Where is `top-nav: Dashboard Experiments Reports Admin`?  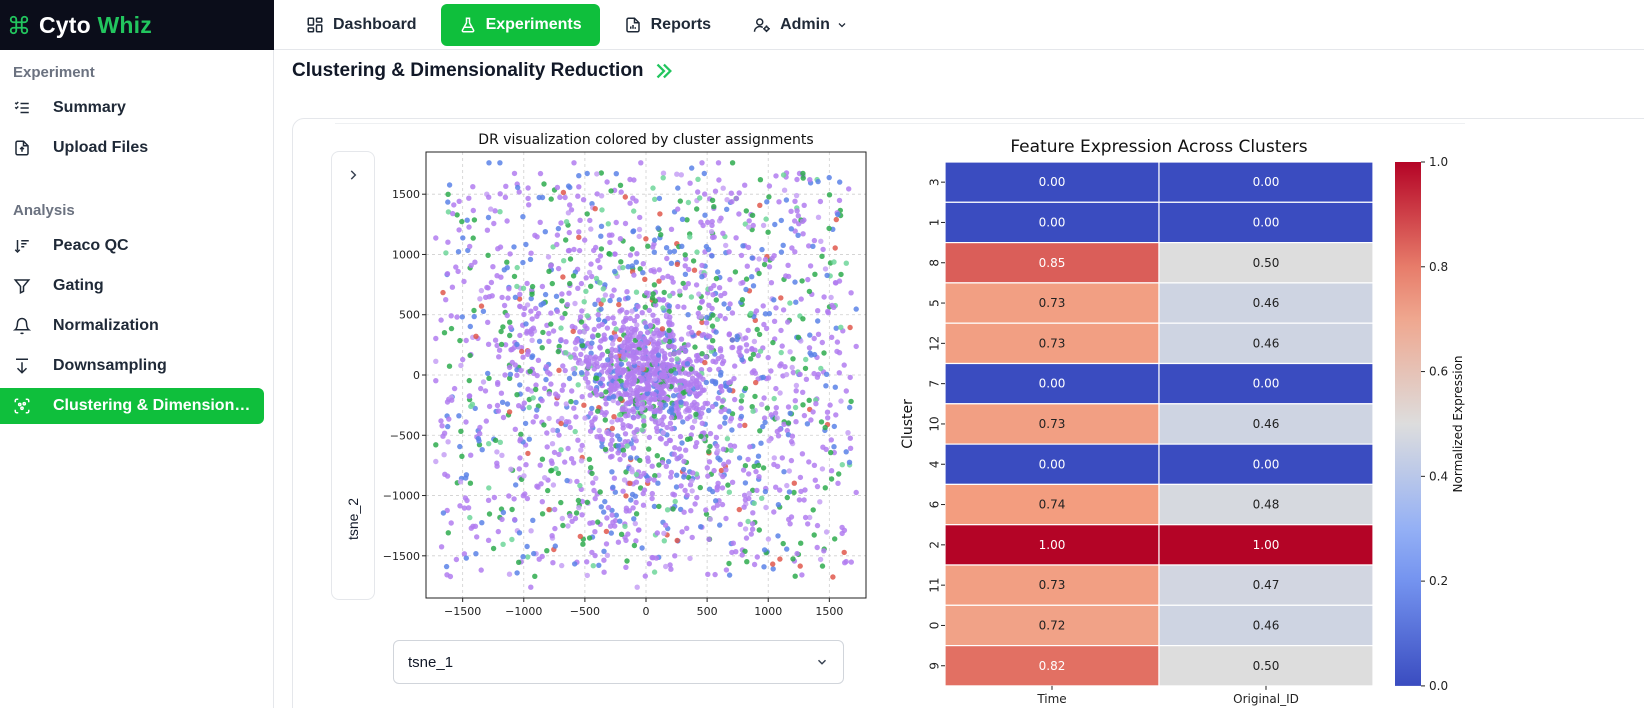 top-nav: Dashboard Experiments Reports Admin is located at coordinates (959, 25).